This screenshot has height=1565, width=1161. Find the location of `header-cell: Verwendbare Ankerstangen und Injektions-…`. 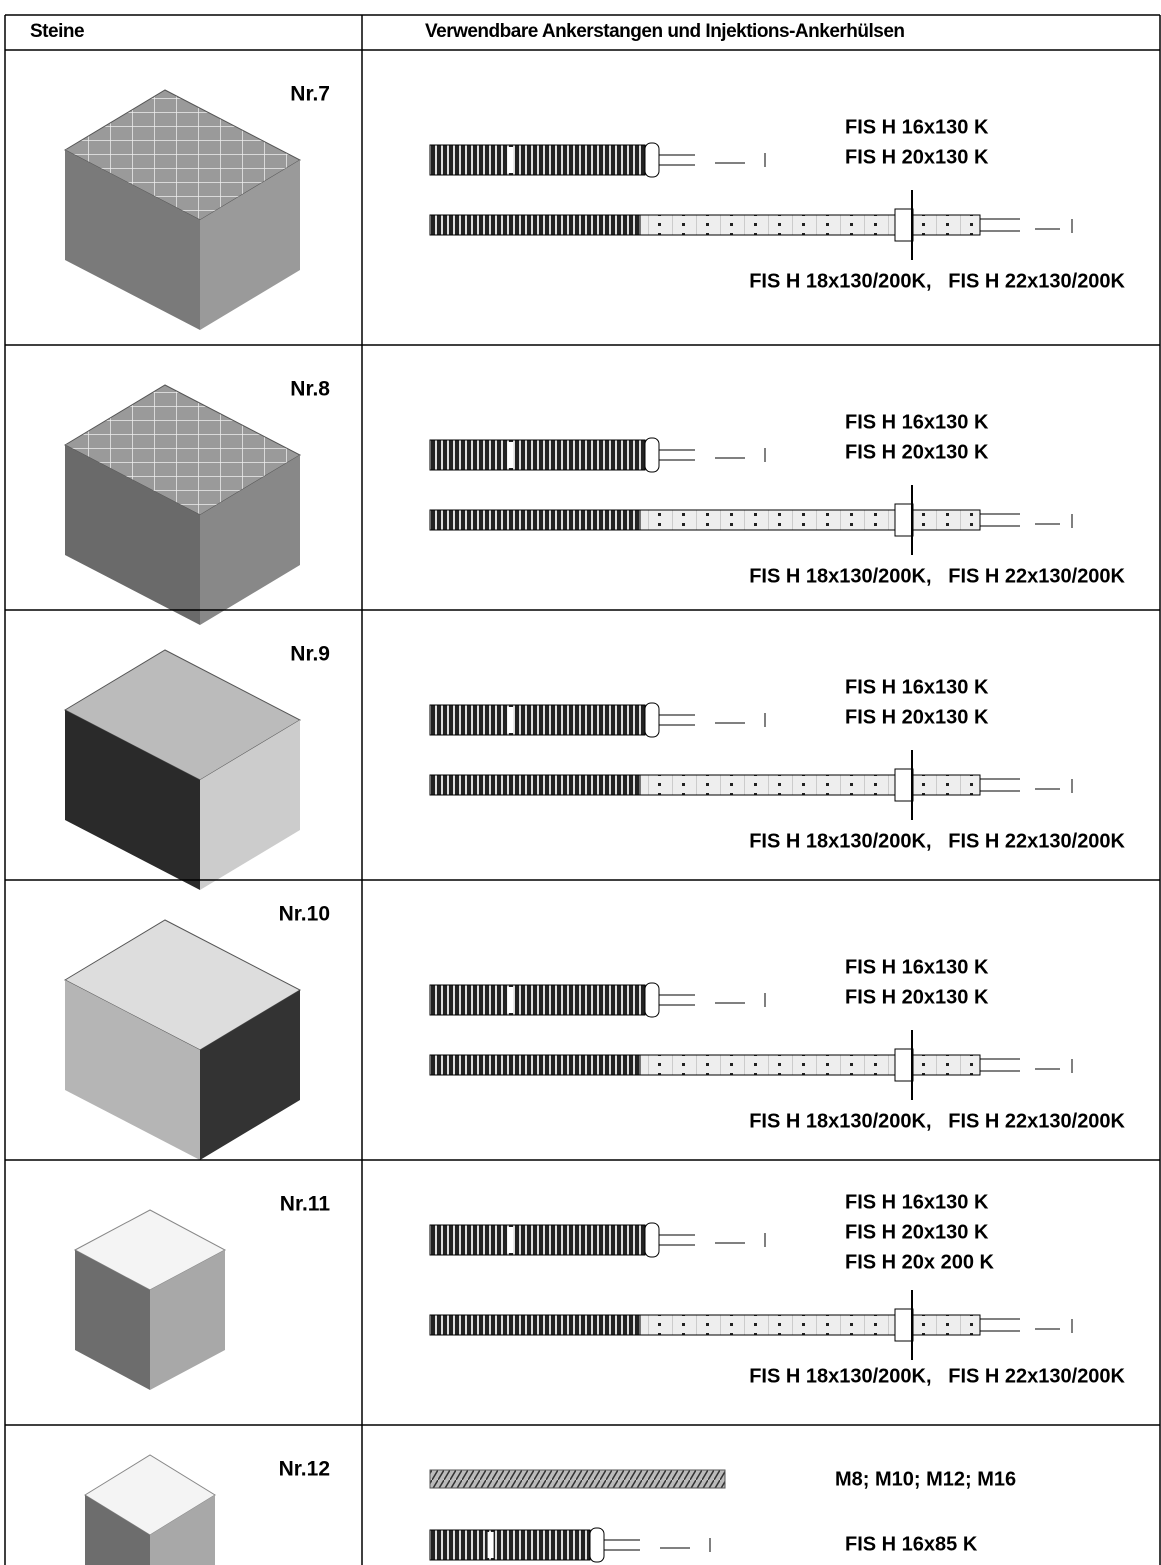

header-cell: Verwendbare Ankerstangen und Injektions-… is located at coordinates (665, 31).